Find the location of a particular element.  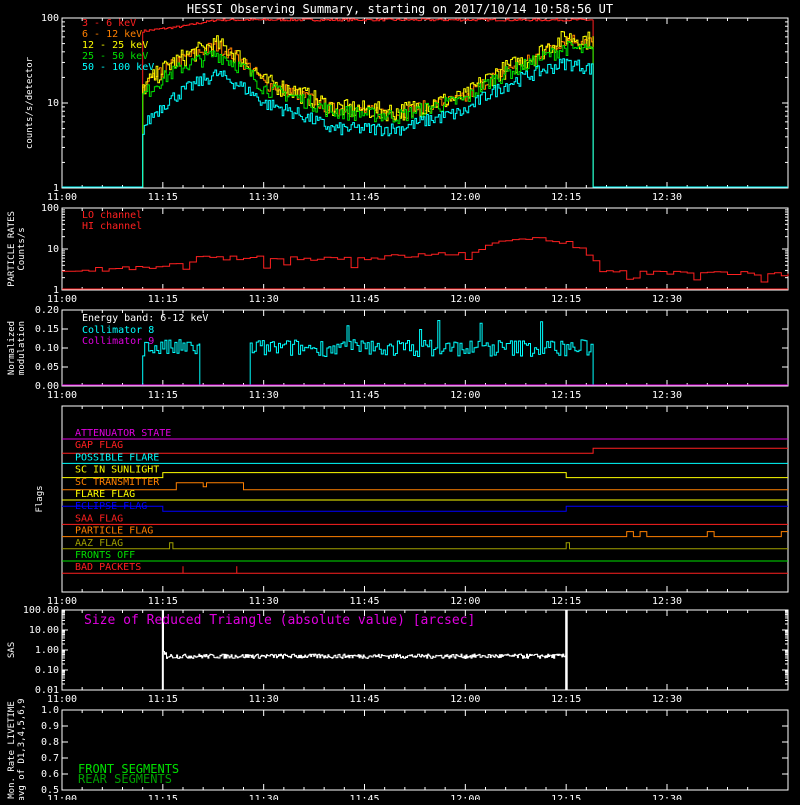

flags-time-label: 11:45 is located at coordinates (364, 601).